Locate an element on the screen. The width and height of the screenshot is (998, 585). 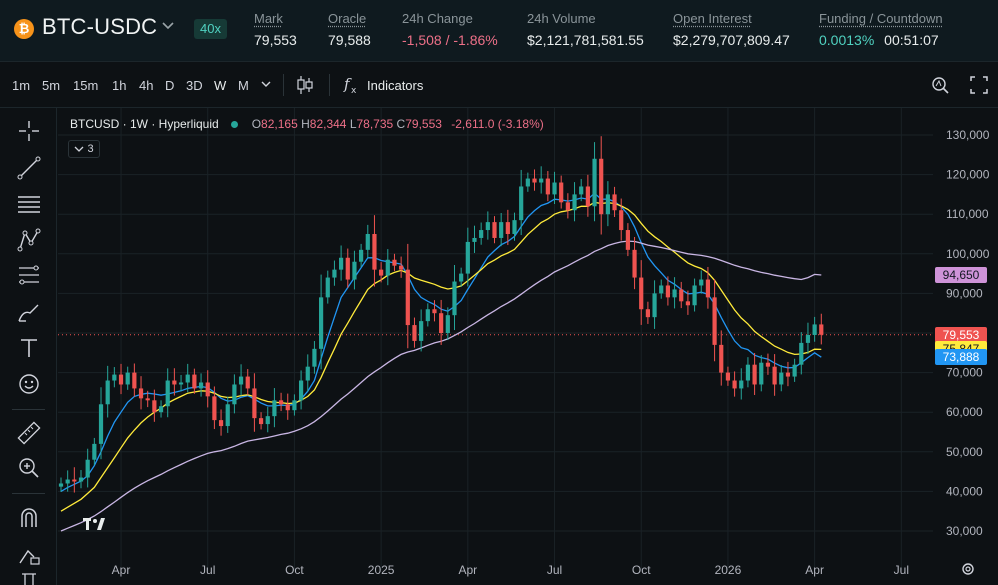
indicators-button: Indicators is located at coordinates (395, 85).